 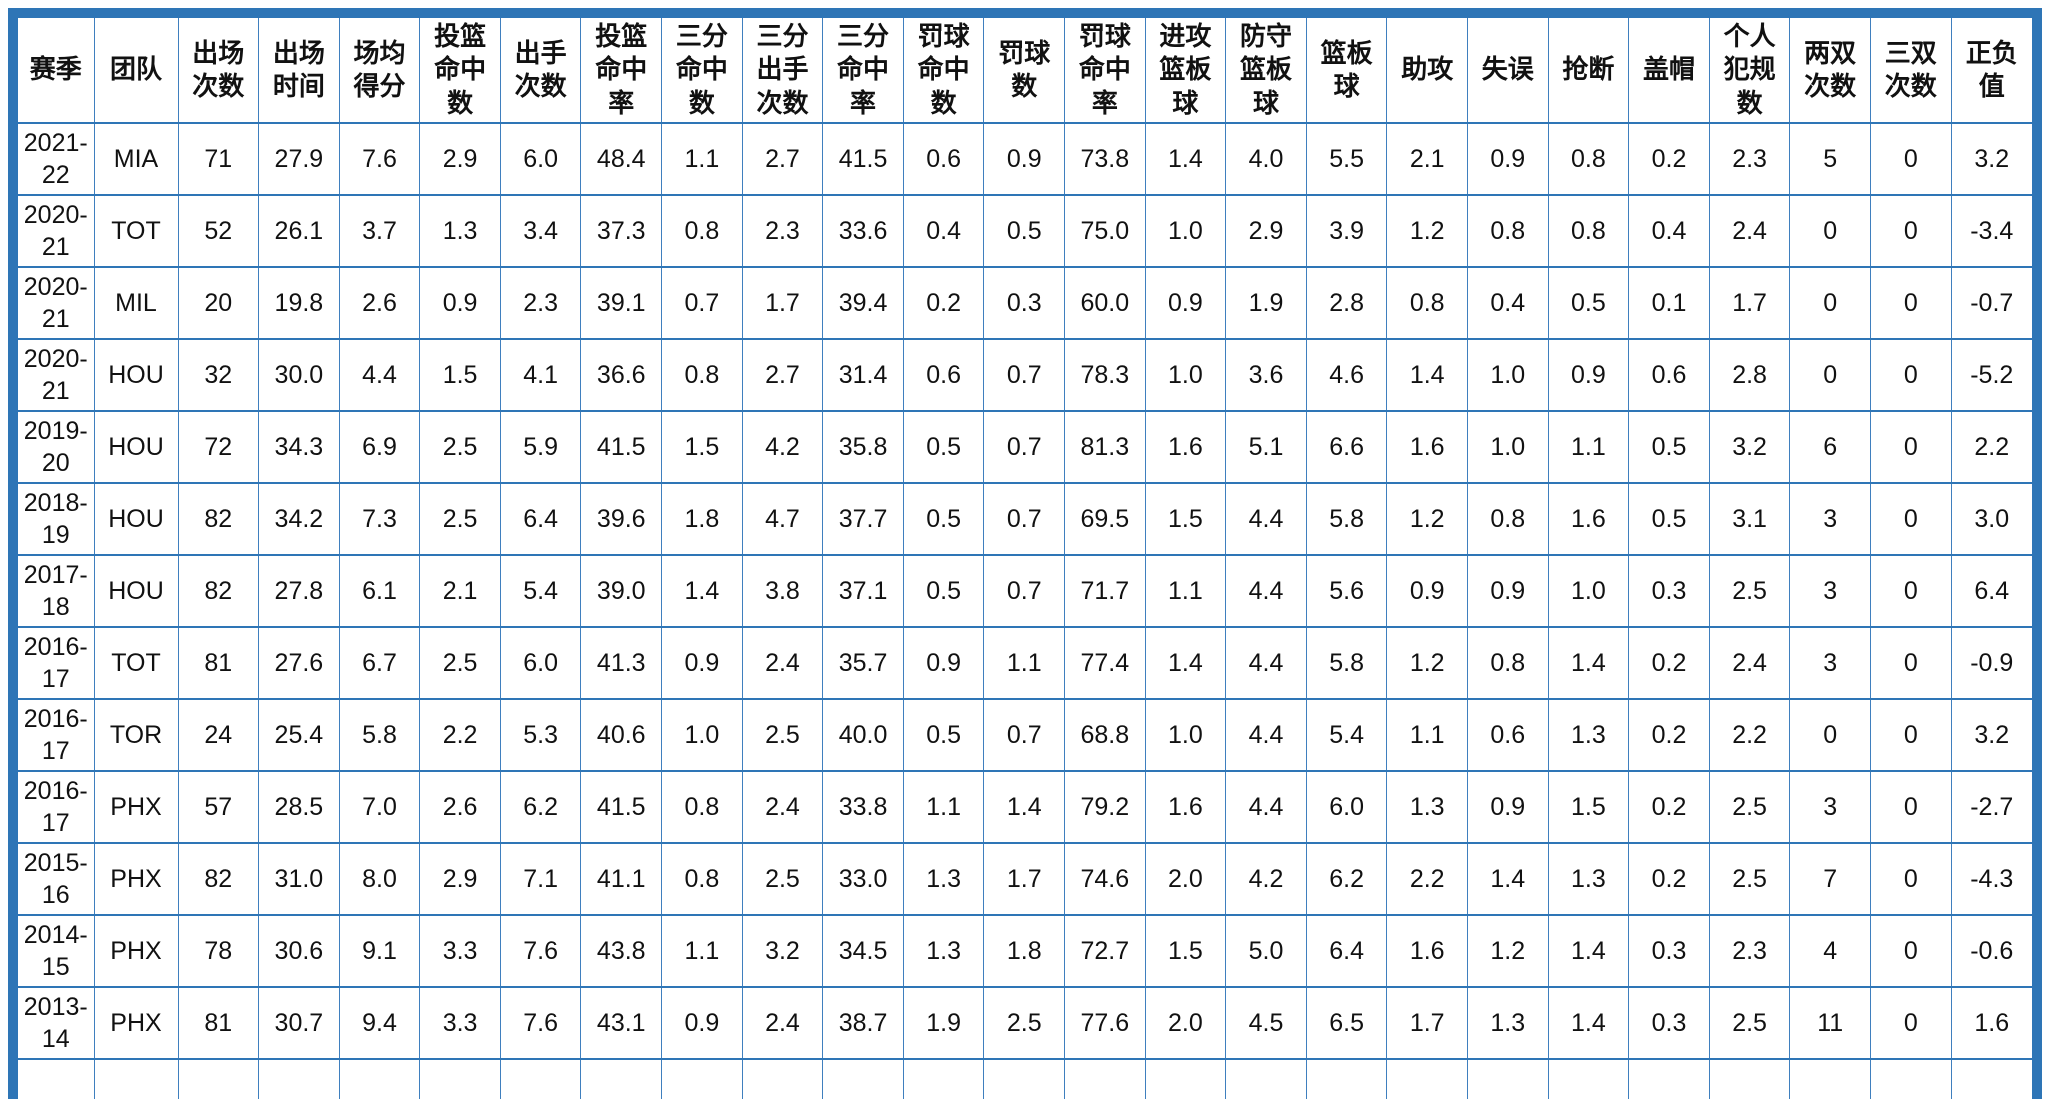 I want to click on table-cell: 1.3, so click(x=460, y=230).